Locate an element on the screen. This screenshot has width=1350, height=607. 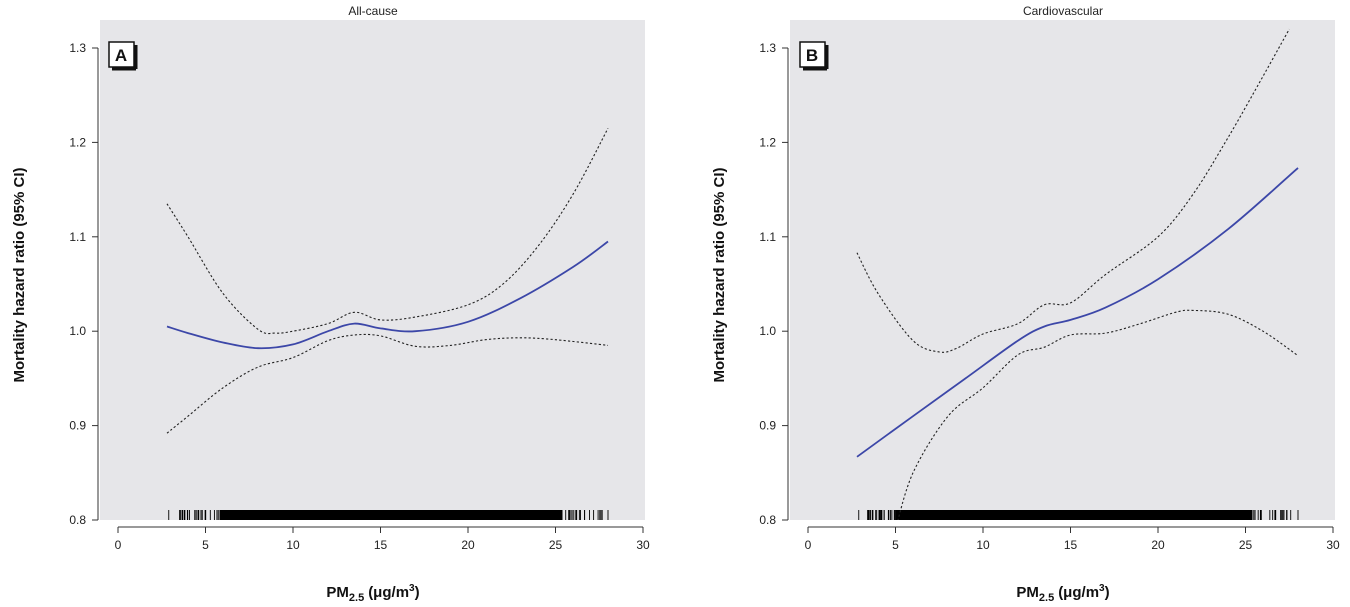
panel-letter: A is located at coordinates (121, 55).